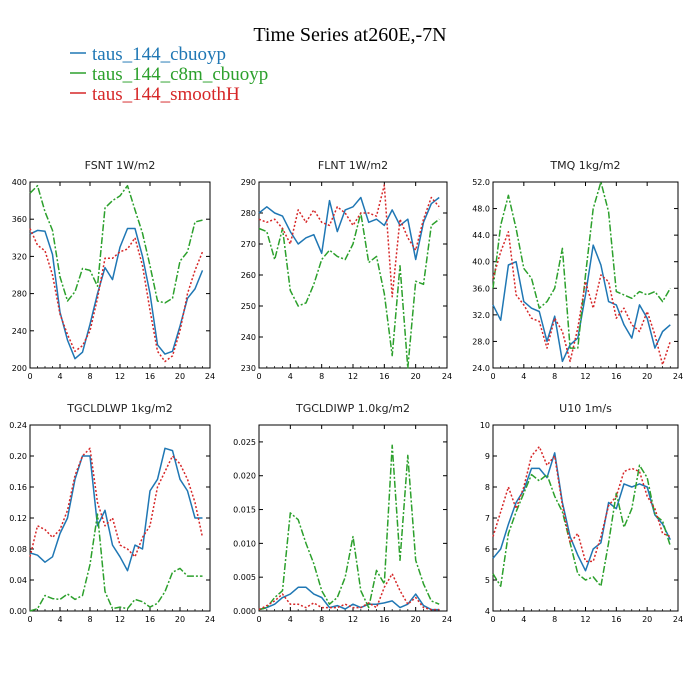 Image resolution: width=700 pixels, height=700 pixels. I want to click on y-tick-label: 0.005, so click(244, 577).